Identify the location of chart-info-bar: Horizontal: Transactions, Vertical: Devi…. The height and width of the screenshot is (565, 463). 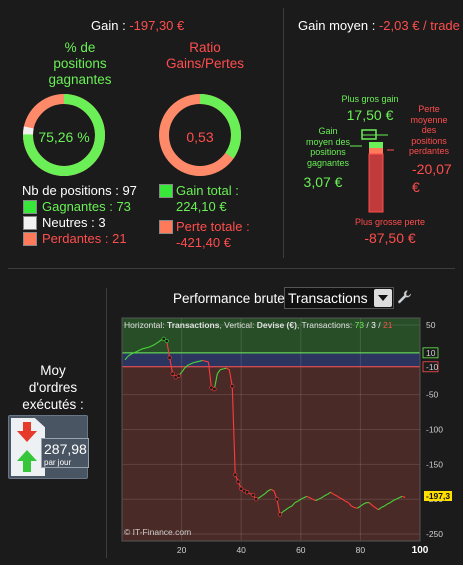
(258, 325).